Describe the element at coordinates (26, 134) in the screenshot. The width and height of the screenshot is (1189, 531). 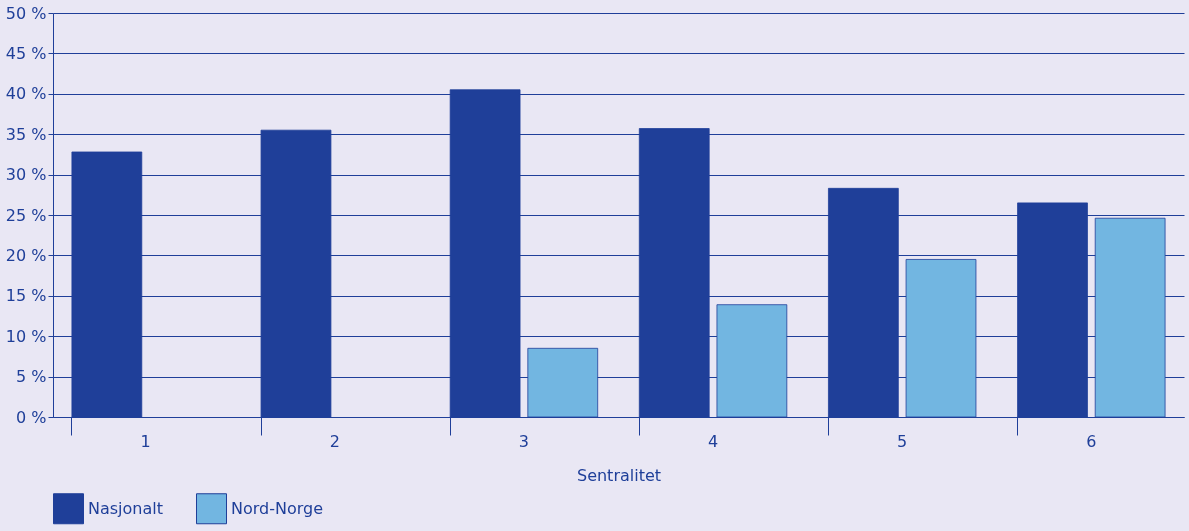
I see `y-tick-label: 35 %` at that location.